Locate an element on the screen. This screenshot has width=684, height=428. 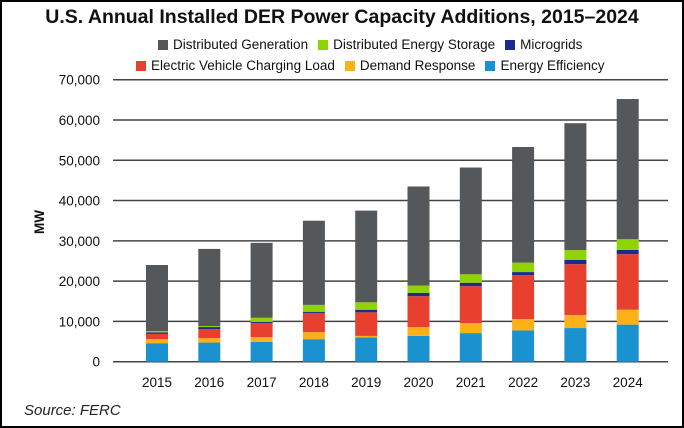
y-tick-label: 0 is located at coordinates (96, 362).